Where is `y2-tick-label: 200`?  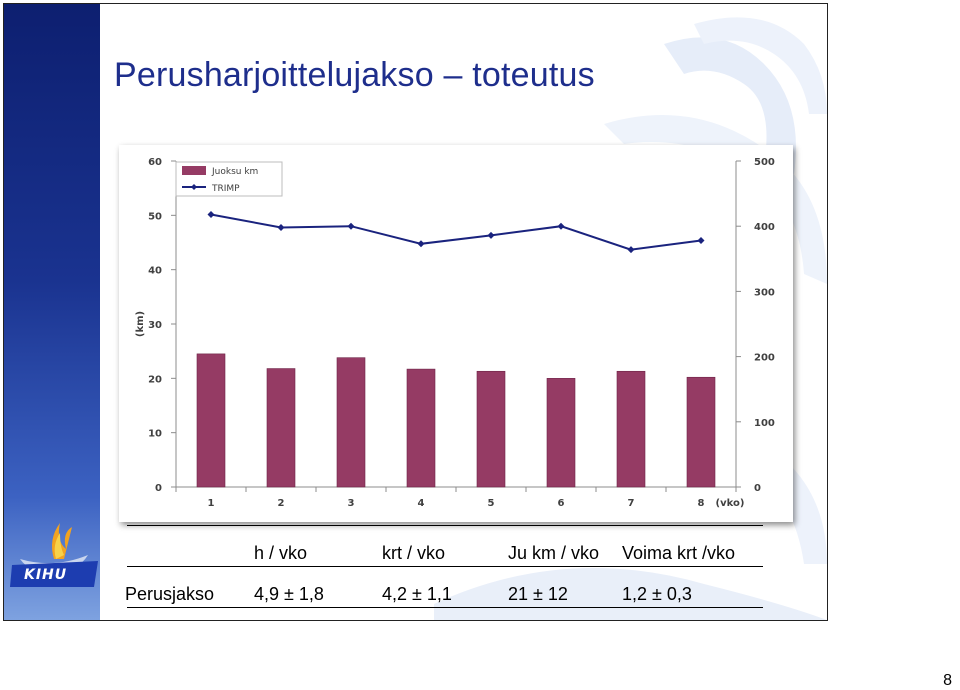 y2-tick-label: 200 is located at coordinates (764, 358).